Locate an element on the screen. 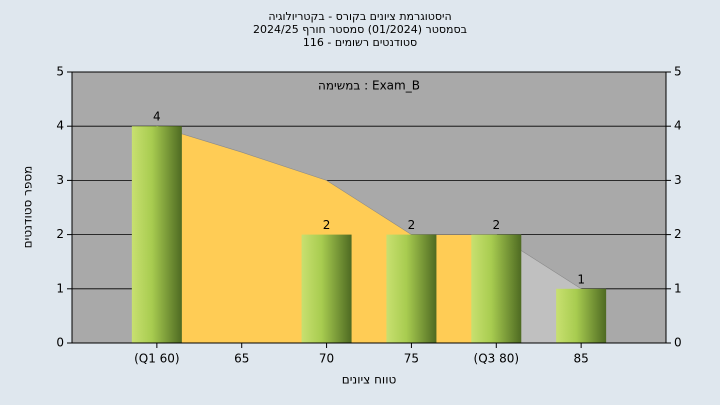 This screenshot has height=405, width=720. data-label: 1 is located at coordinates (581, 279).